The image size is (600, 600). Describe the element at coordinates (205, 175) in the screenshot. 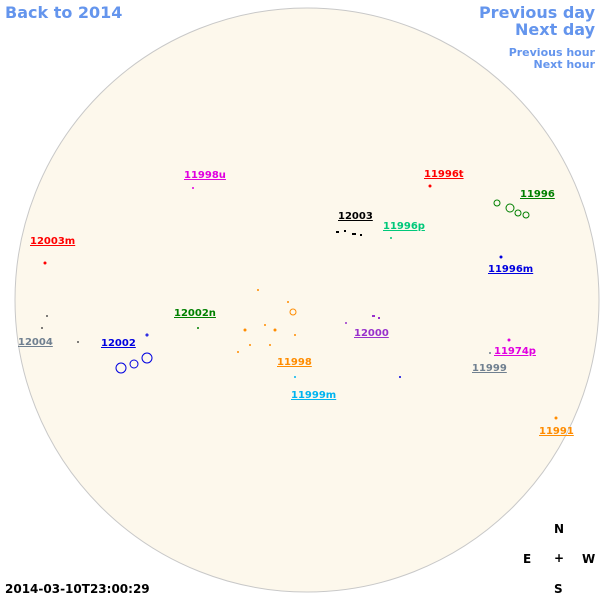

I see `region-label: 11998u` at that location.